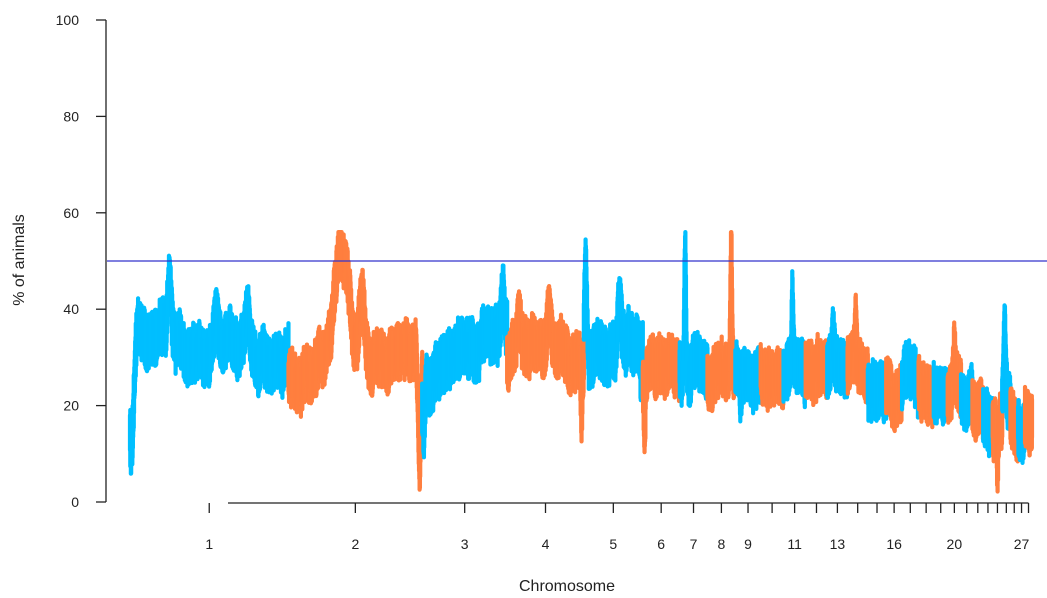 The height and width of the screenshot is (598, 1047). Describe the element at coordinates (71, 116) in the screenshot. I see `y-tick-label: 80` at that location.